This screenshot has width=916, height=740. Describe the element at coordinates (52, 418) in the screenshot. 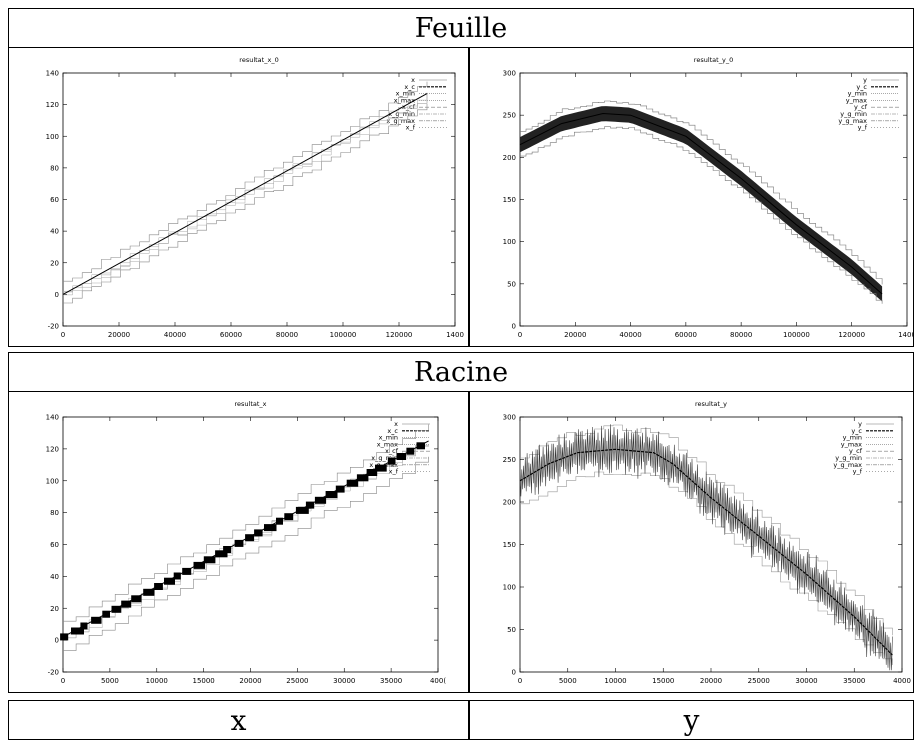

I see `y-tick-label: 140` at that location.